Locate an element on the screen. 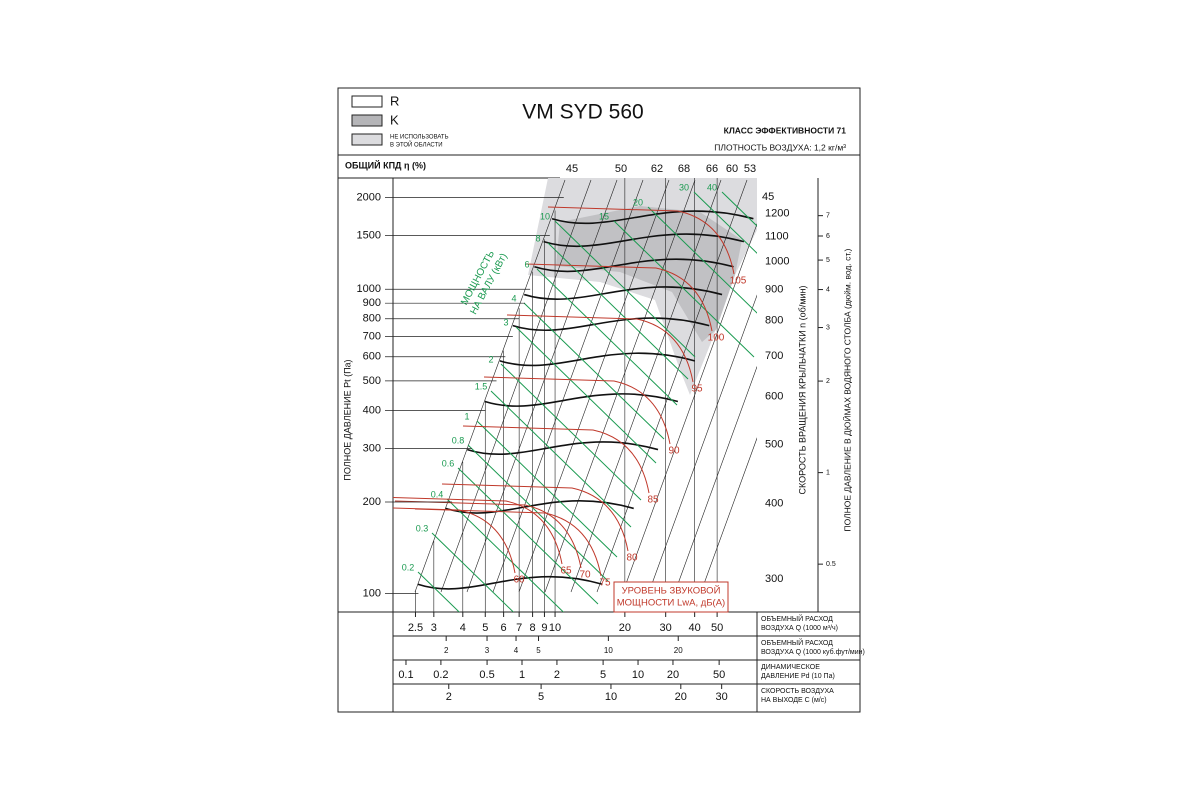  x-tick-label: 8 is located at coordinates (533, 628).